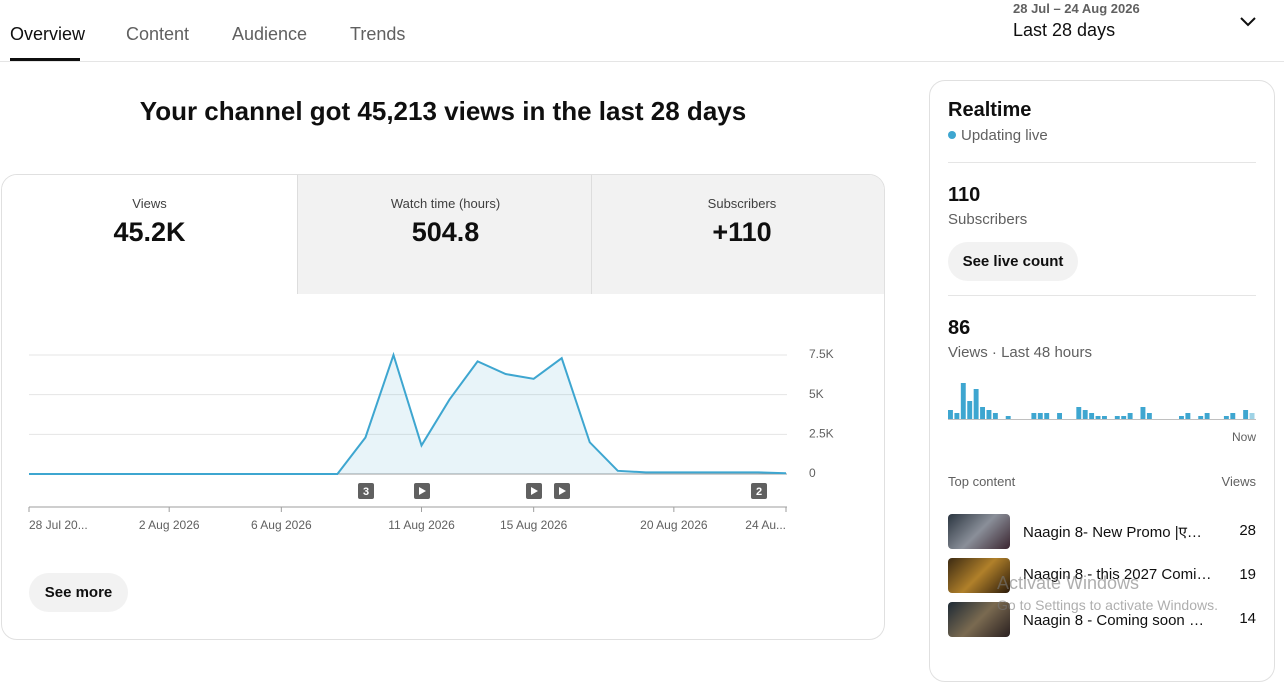  Describe the element at coordinates (1064, 30) in the screenshot. I see `date-label: Last 28 days` at that location.